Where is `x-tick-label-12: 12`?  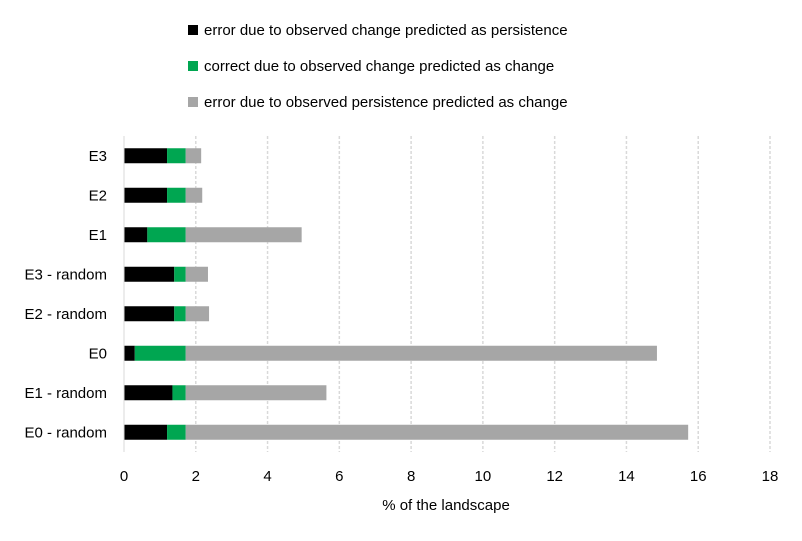 x-tick-label-12: 12 is located at coordinates (554, 476).